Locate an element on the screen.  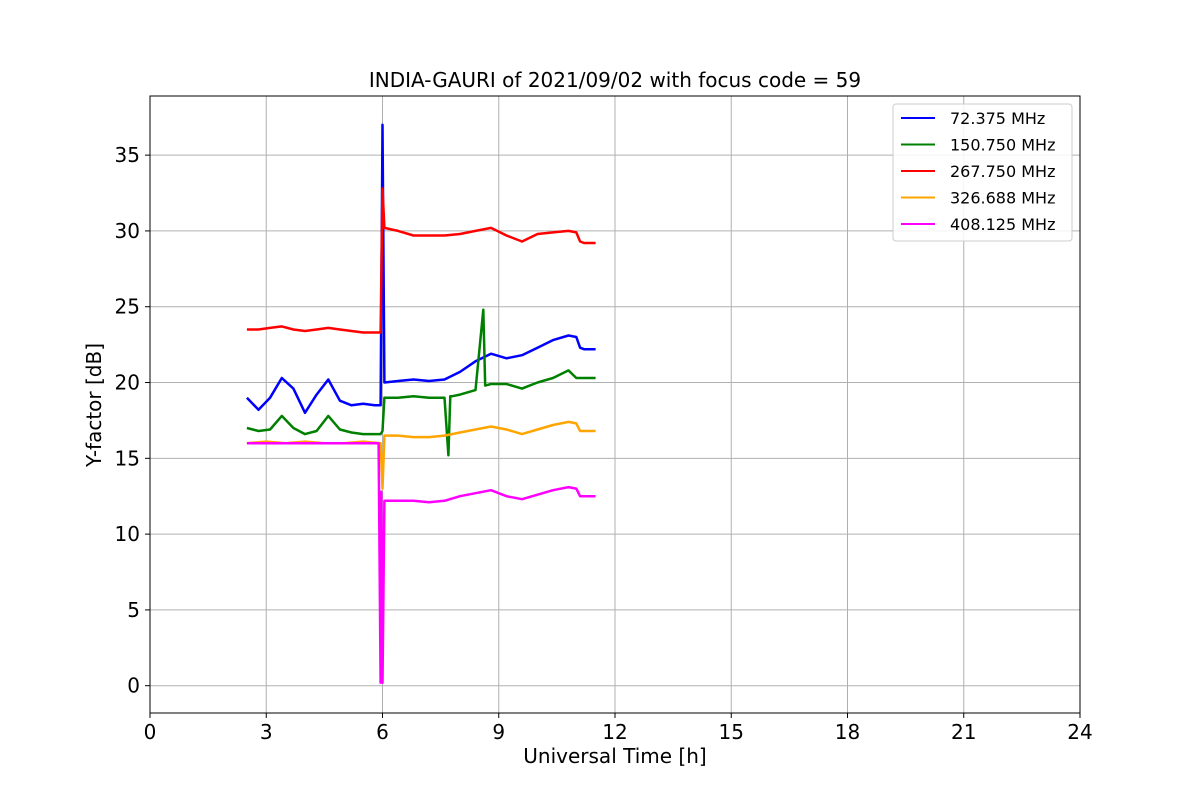
legend-entry-5: 408.125 MHz is located at coordinates (1002, 224).